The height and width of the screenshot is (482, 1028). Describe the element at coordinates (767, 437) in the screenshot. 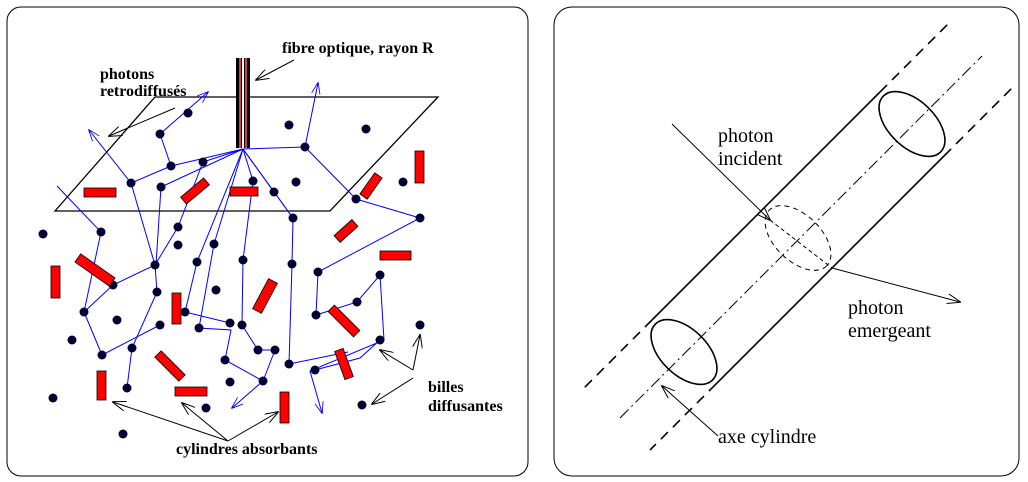

I see `axis-label: axe cylindre` at that location.